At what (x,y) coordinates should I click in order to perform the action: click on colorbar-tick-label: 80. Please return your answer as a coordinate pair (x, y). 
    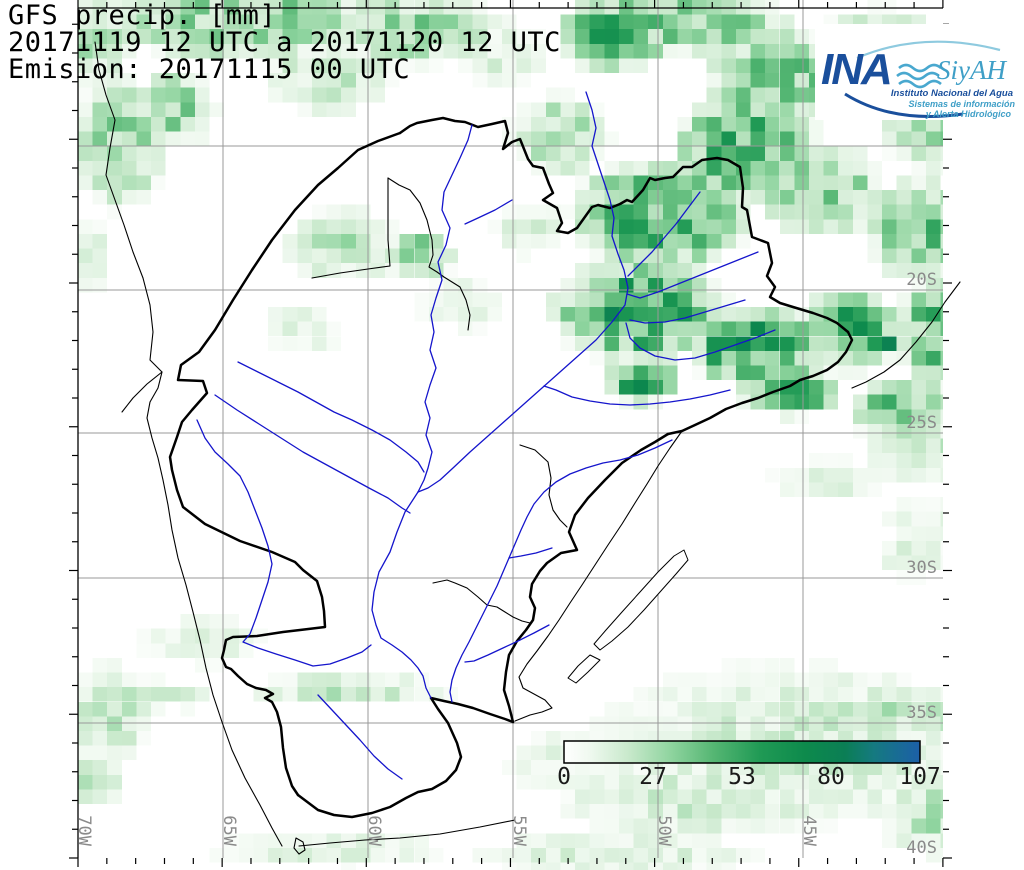
    Looking at the image, I should click on (831, 777).